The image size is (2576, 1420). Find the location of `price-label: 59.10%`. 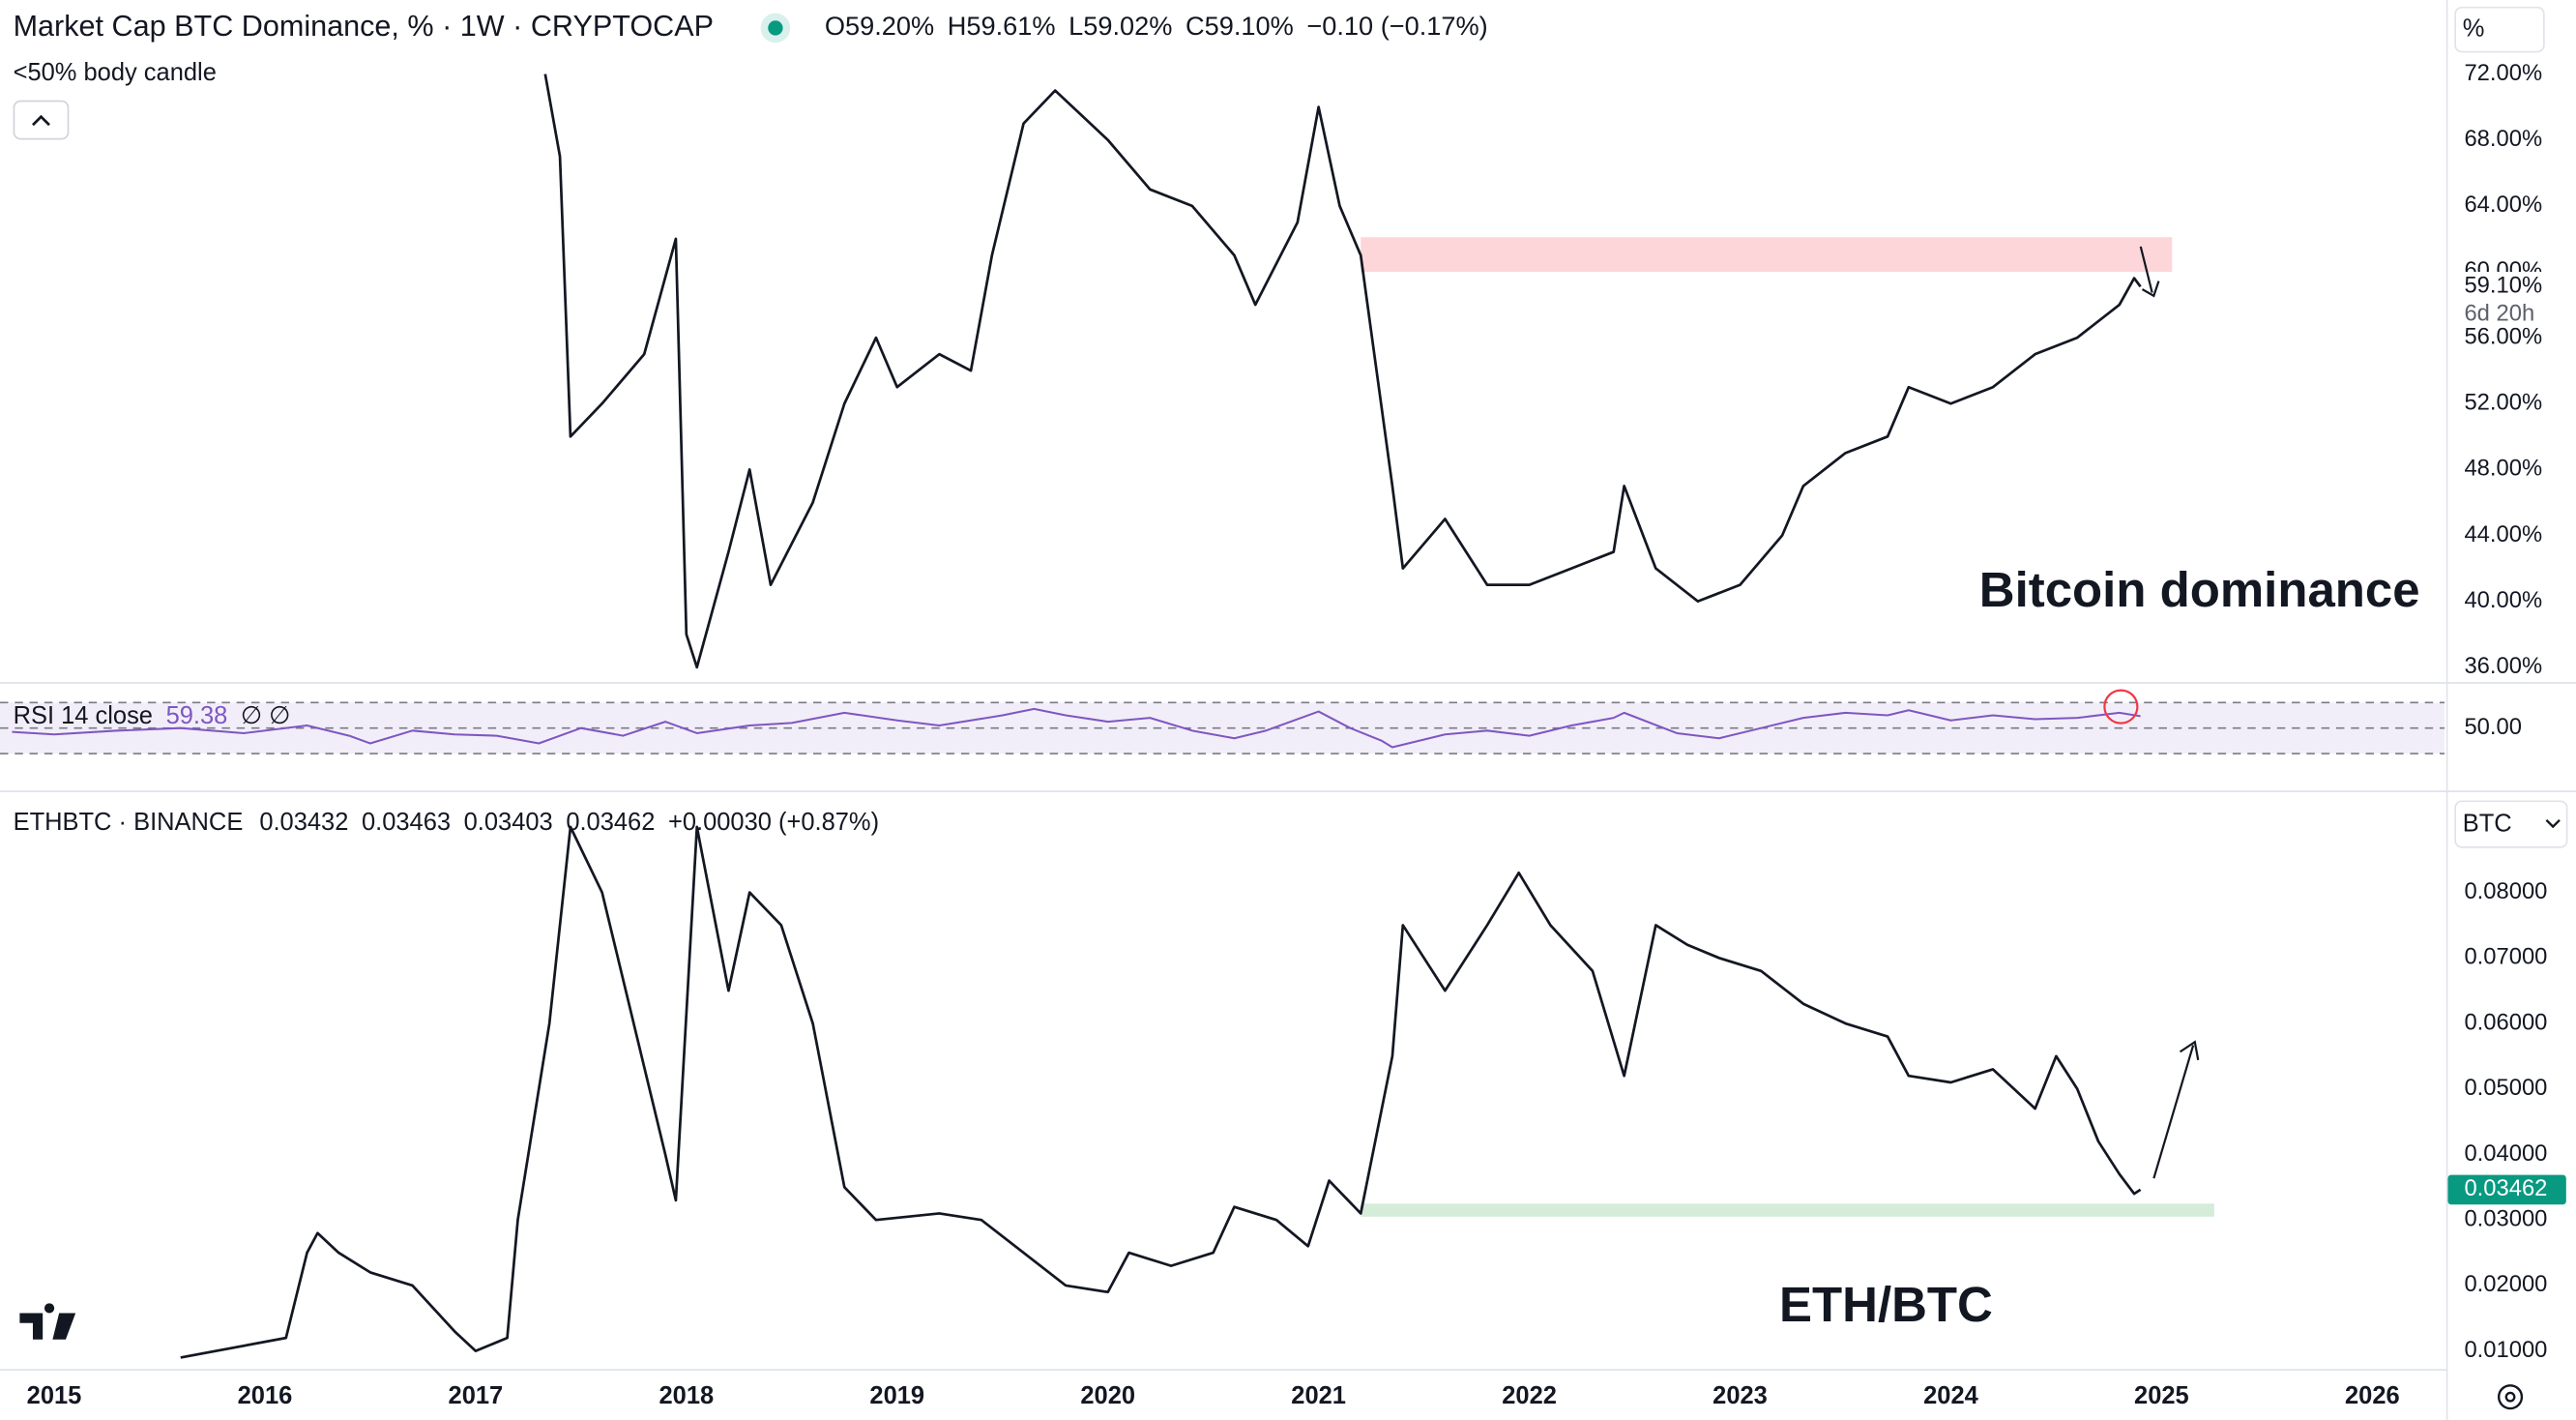

price-label: 59.10% is located at coordinates (2503, 286).